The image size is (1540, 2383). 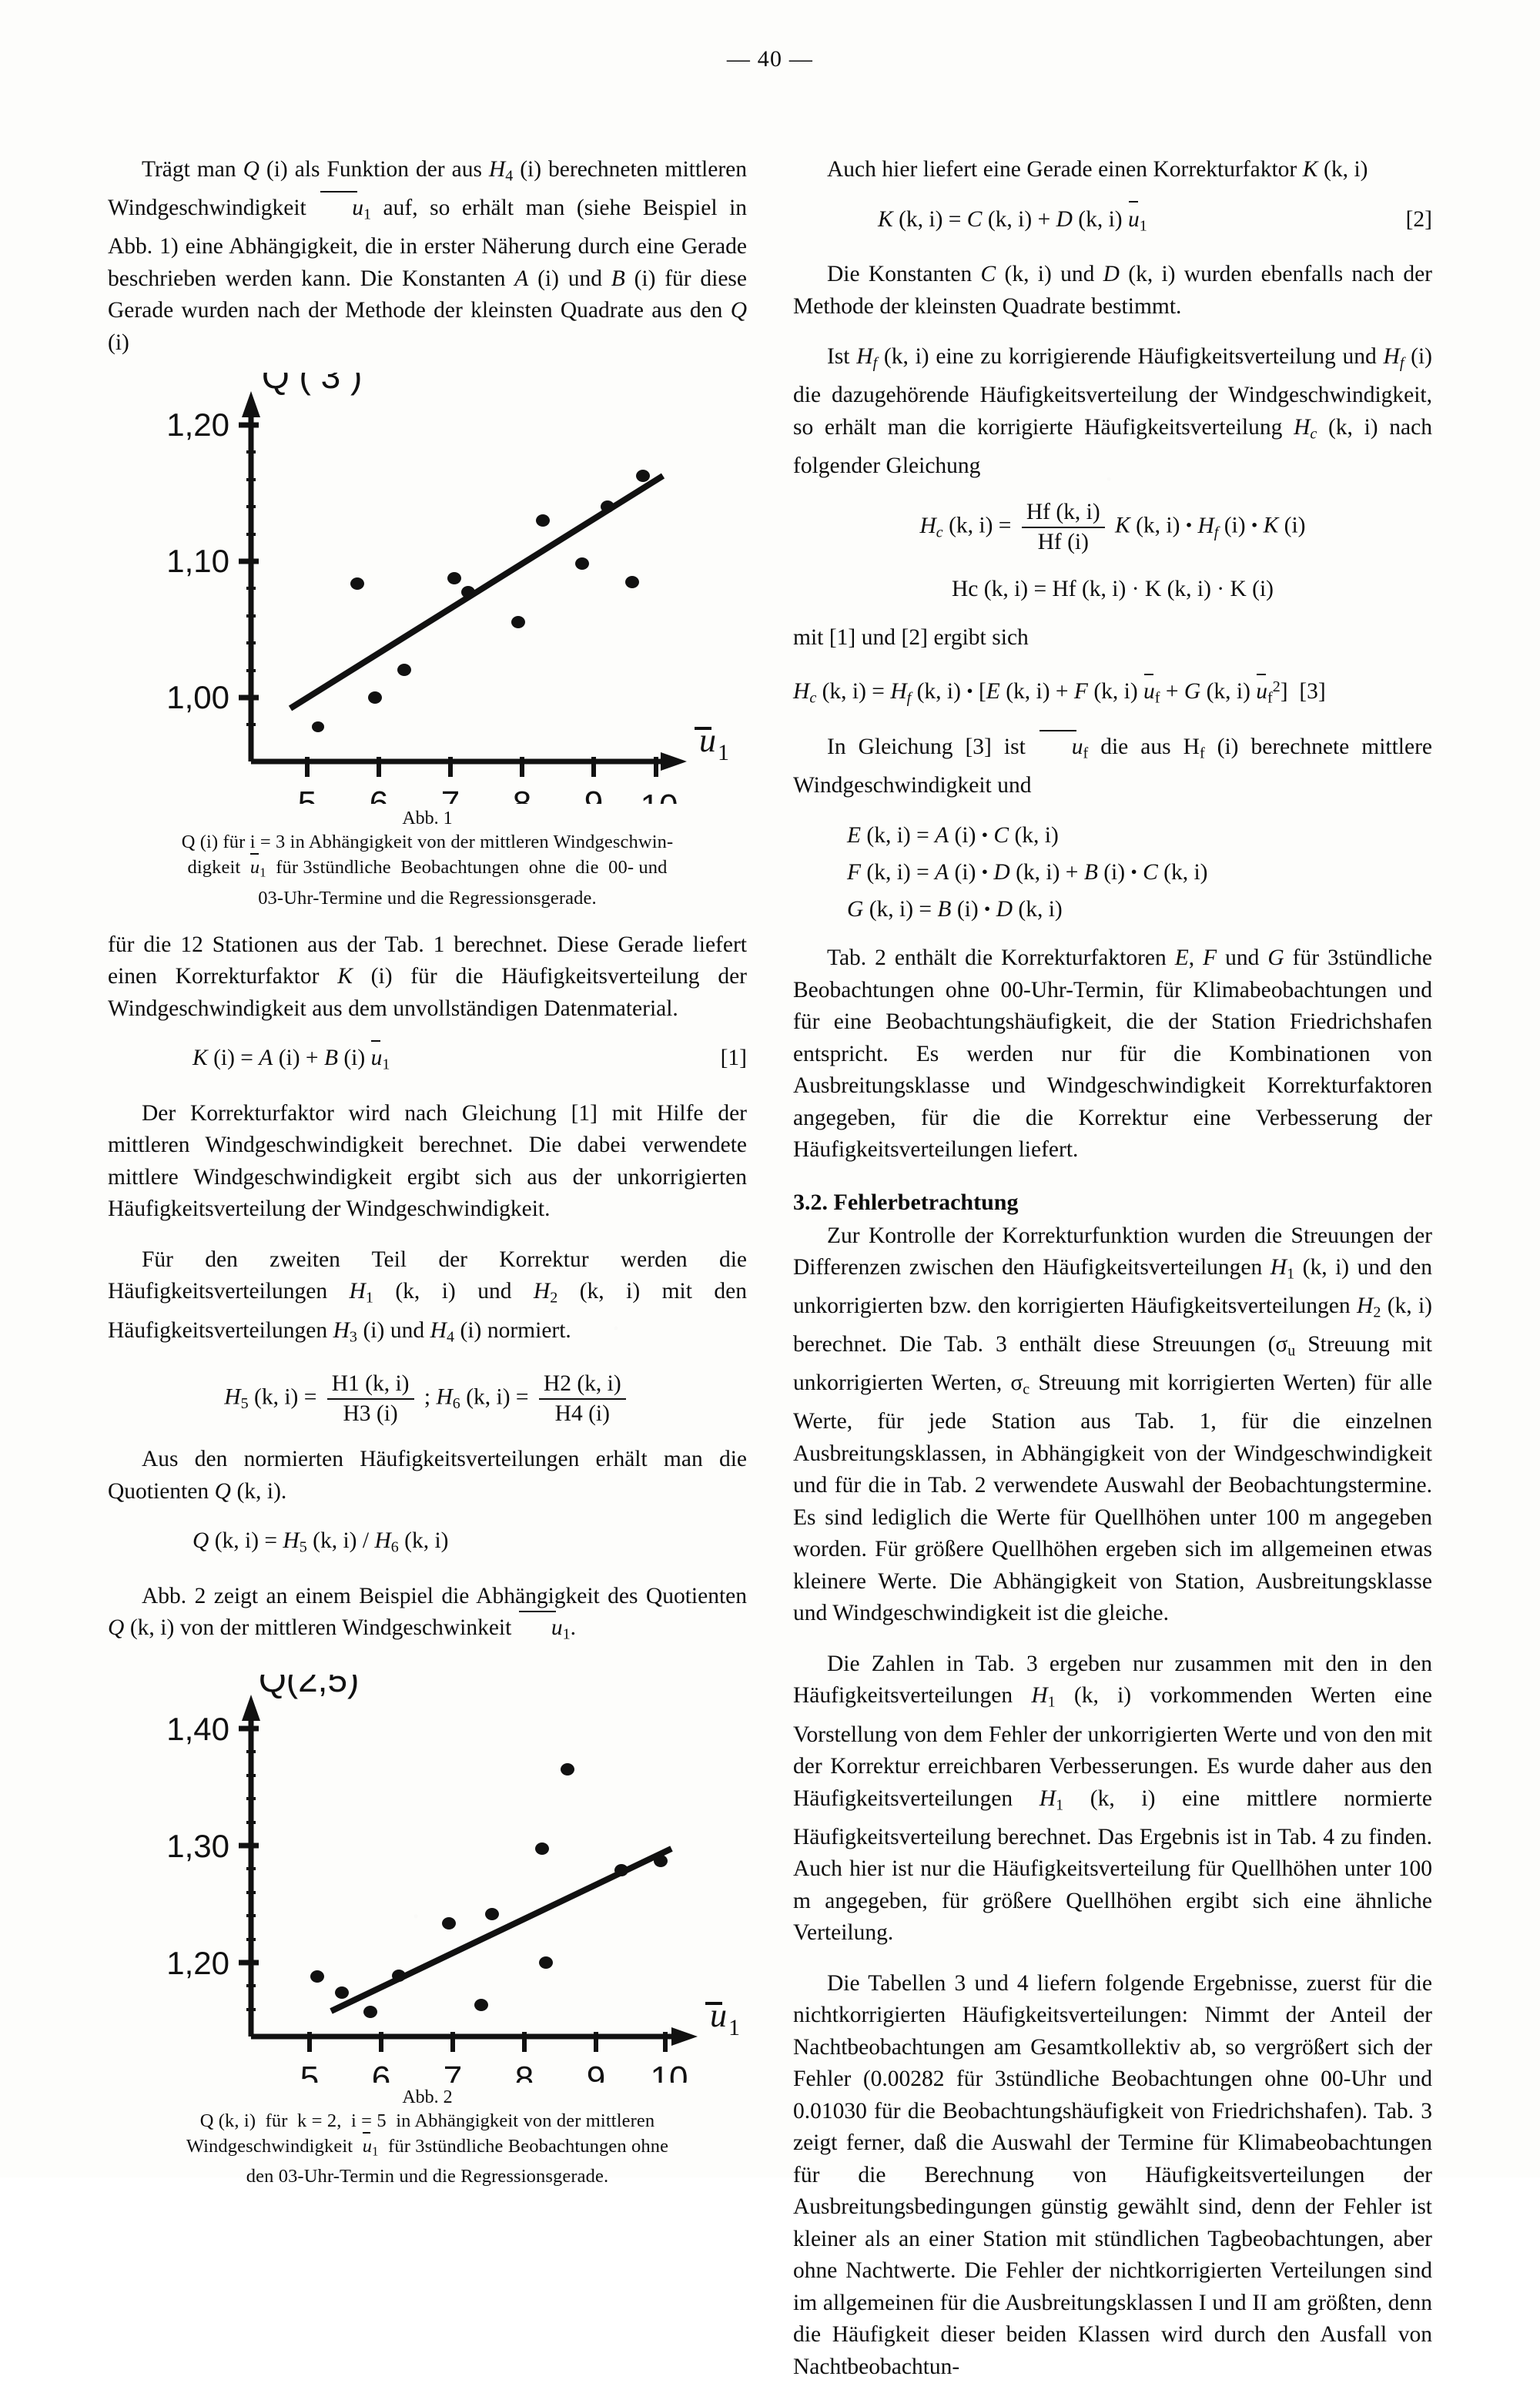 What do you see at coordinates (309, 2071) in the screenshot?
I see `f2-xtick-5: 5` at bounding box center [309, 2071].